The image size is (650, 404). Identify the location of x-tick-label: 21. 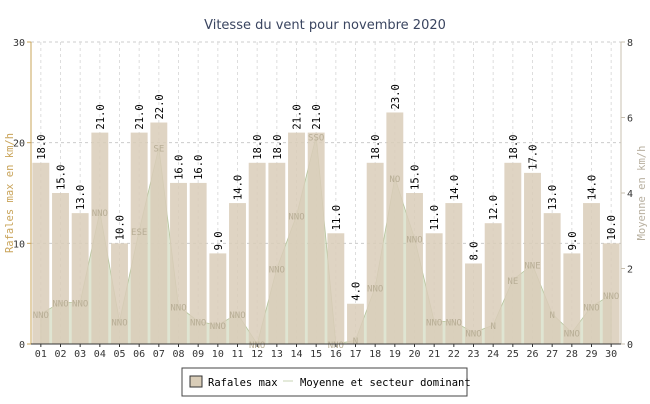
(434, 354).